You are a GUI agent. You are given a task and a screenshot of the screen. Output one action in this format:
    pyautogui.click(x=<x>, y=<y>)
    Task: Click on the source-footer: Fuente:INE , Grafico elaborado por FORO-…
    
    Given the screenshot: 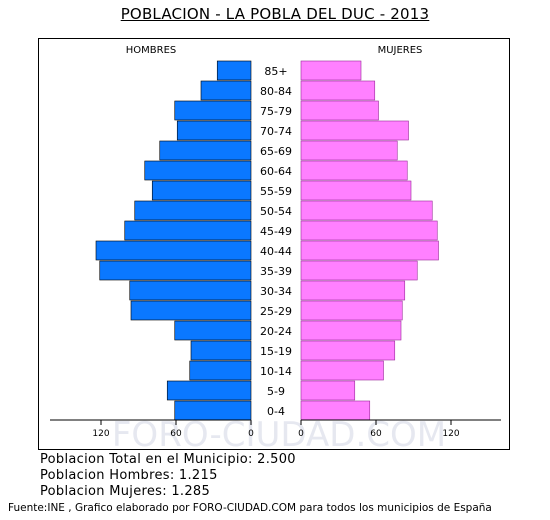 What is the action you would take?
    pyautogui.click(x=250, y=508)
    